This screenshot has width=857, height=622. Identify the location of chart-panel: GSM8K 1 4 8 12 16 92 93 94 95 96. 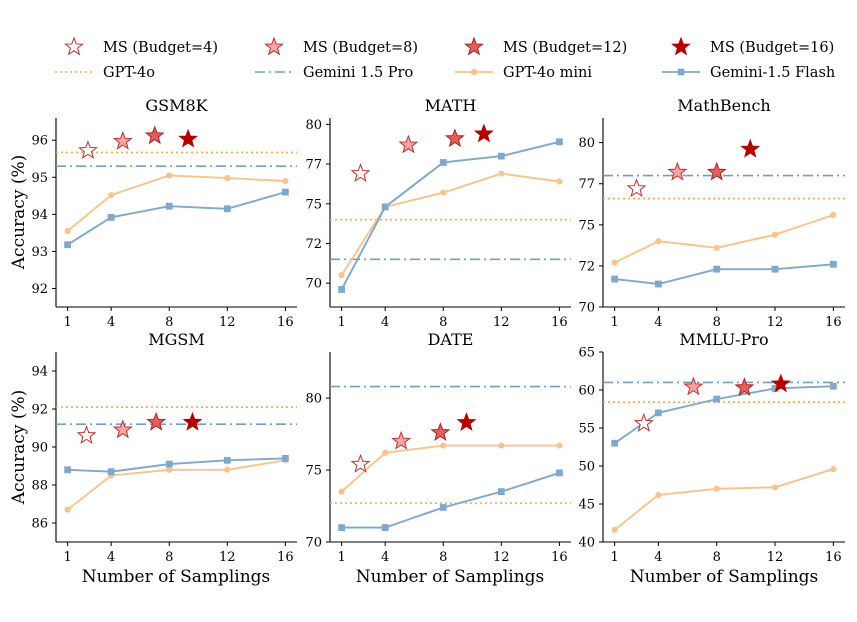
(164, 213).